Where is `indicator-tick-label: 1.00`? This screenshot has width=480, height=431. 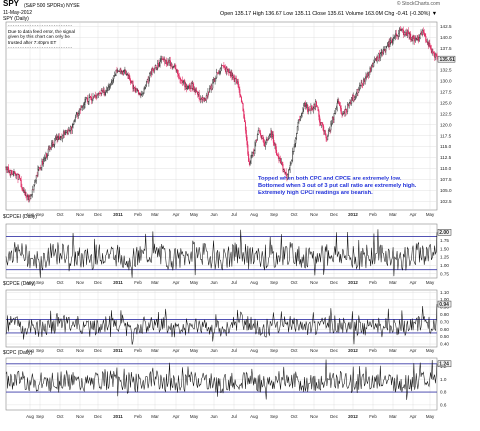
indicator-tick-label: 1.00 is located at coordinates (444, 299).